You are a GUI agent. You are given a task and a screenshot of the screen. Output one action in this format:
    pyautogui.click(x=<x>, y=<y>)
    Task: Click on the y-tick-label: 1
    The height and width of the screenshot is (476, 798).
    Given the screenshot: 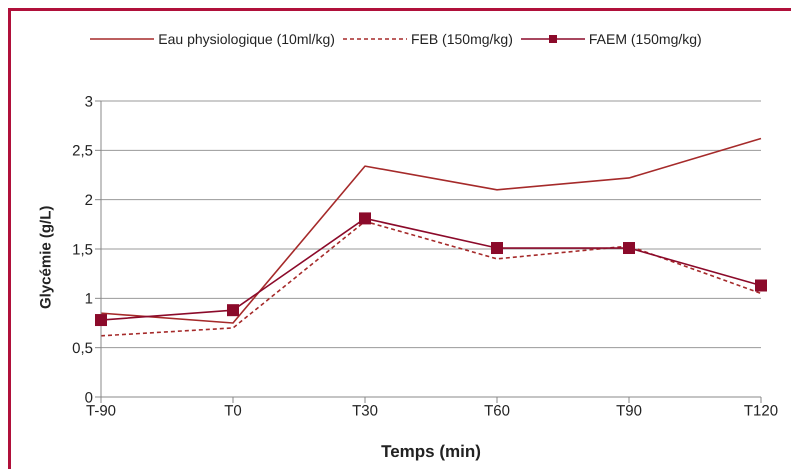 What is the action you would take?
    pyautogui.click(x=88, y=299)
    